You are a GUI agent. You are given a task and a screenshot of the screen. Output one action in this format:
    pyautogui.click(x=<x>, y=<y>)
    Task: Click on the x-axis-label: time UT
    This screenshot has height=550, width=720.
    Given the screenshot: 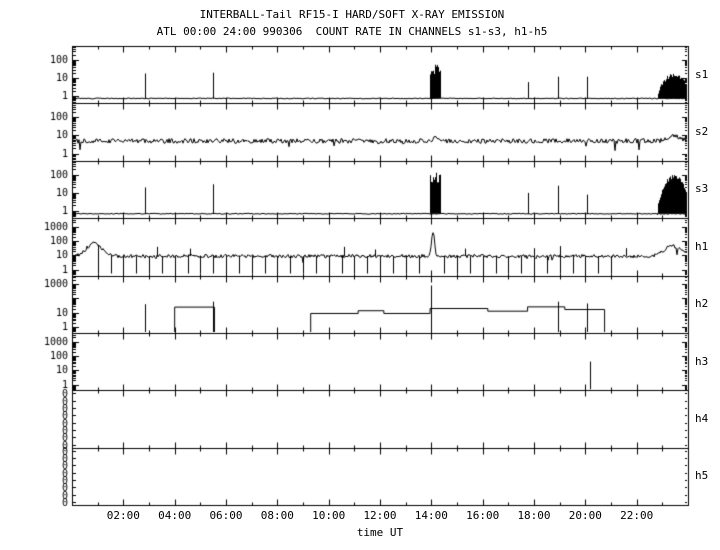 What is the action you would take?
    pyautogui.click(x=380, y=532)
    